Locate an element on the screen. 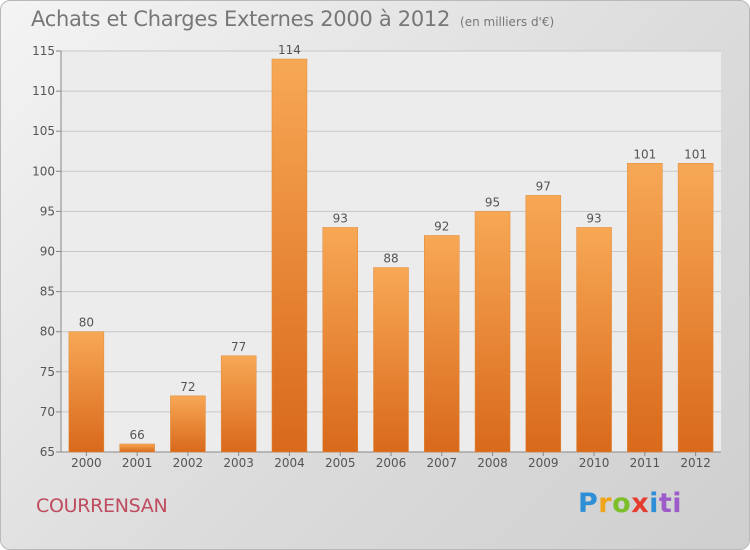 The image size is (750, 550). logo-letter: P is located at coordinates (588, 503).